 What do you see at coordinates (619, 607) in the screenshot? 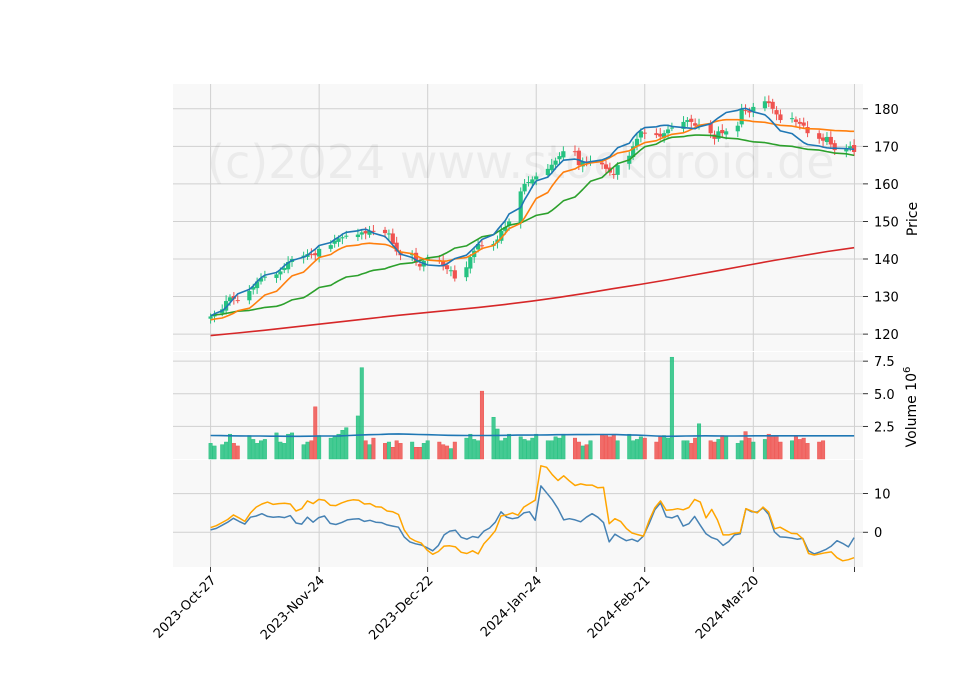
I see `x-tick-label: 2024-Feb-21` at bounding box center [619, 607].